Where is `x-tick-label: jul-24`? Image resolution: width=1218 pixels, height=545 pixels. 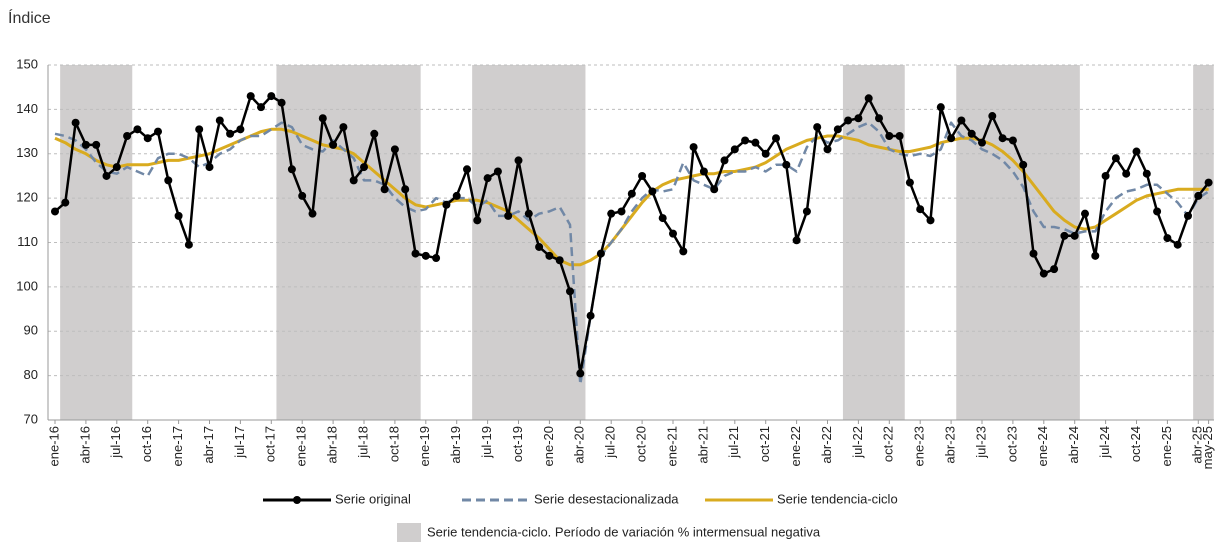 x-tick-label: jul-24 is located at coordinates (1104, 442).